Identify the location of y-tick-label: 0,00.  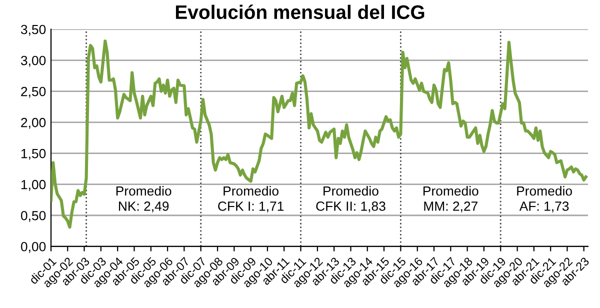
(33, 247).